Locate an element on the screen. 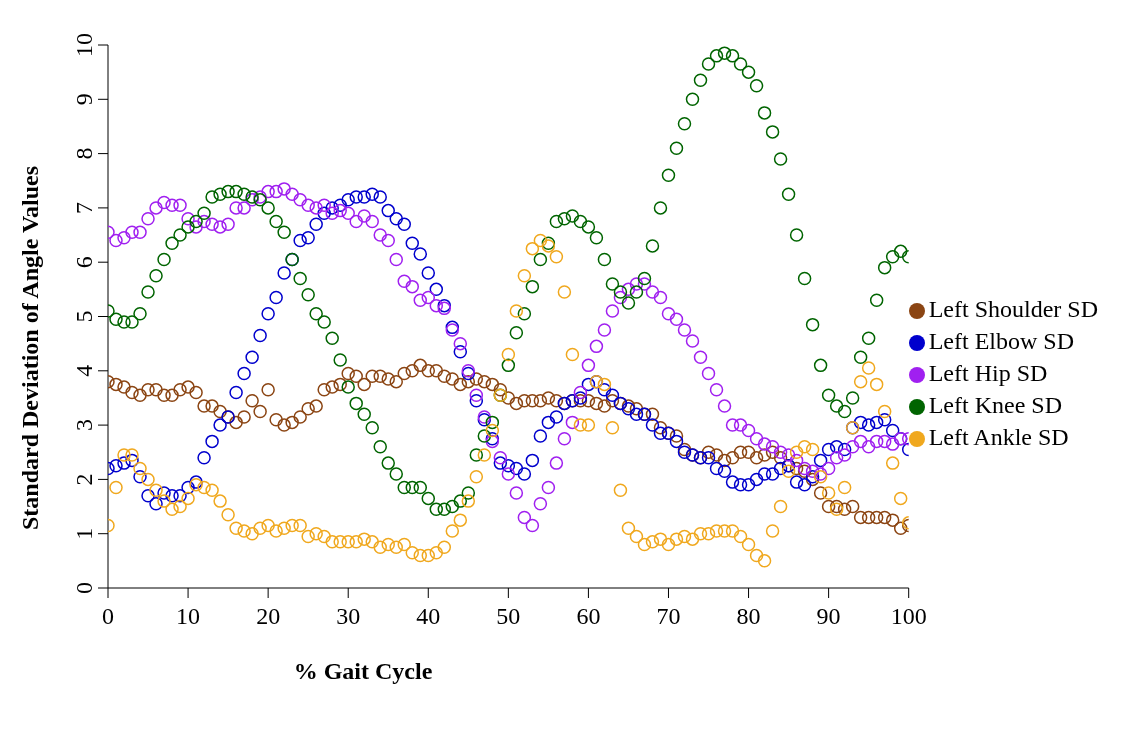 The image size is (1135, 747). y-axis-title: Standard Deviation of Angle Values is located at coordinates (30, 348).